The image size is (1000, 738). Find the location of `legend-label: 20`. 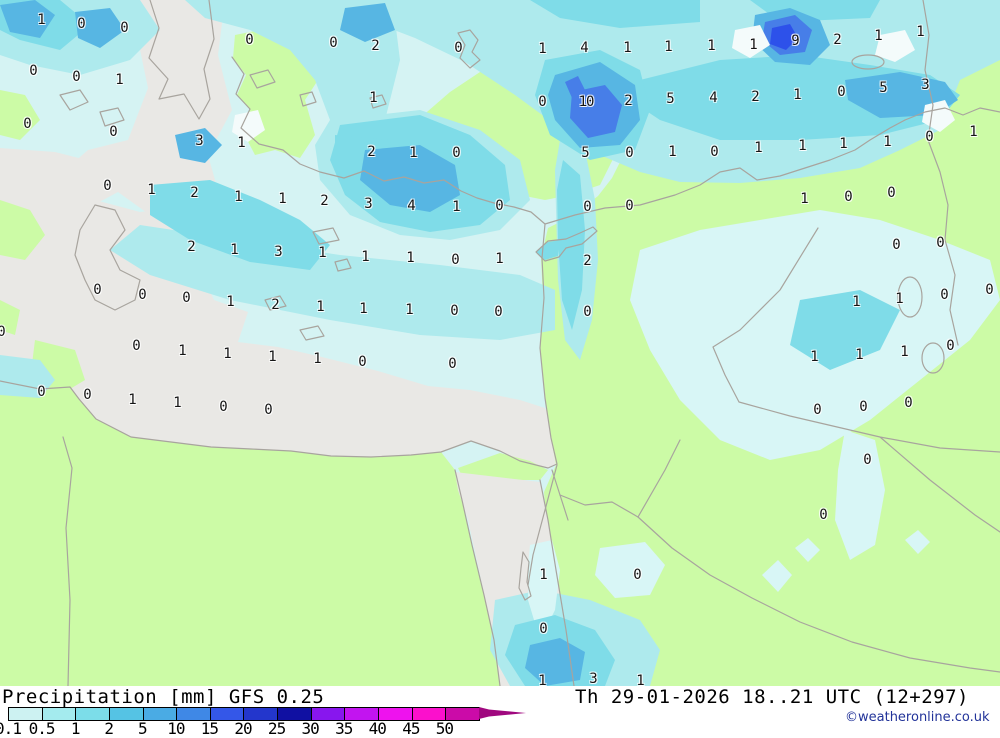

legend-label: 20 is located at coordinates (243, 728).